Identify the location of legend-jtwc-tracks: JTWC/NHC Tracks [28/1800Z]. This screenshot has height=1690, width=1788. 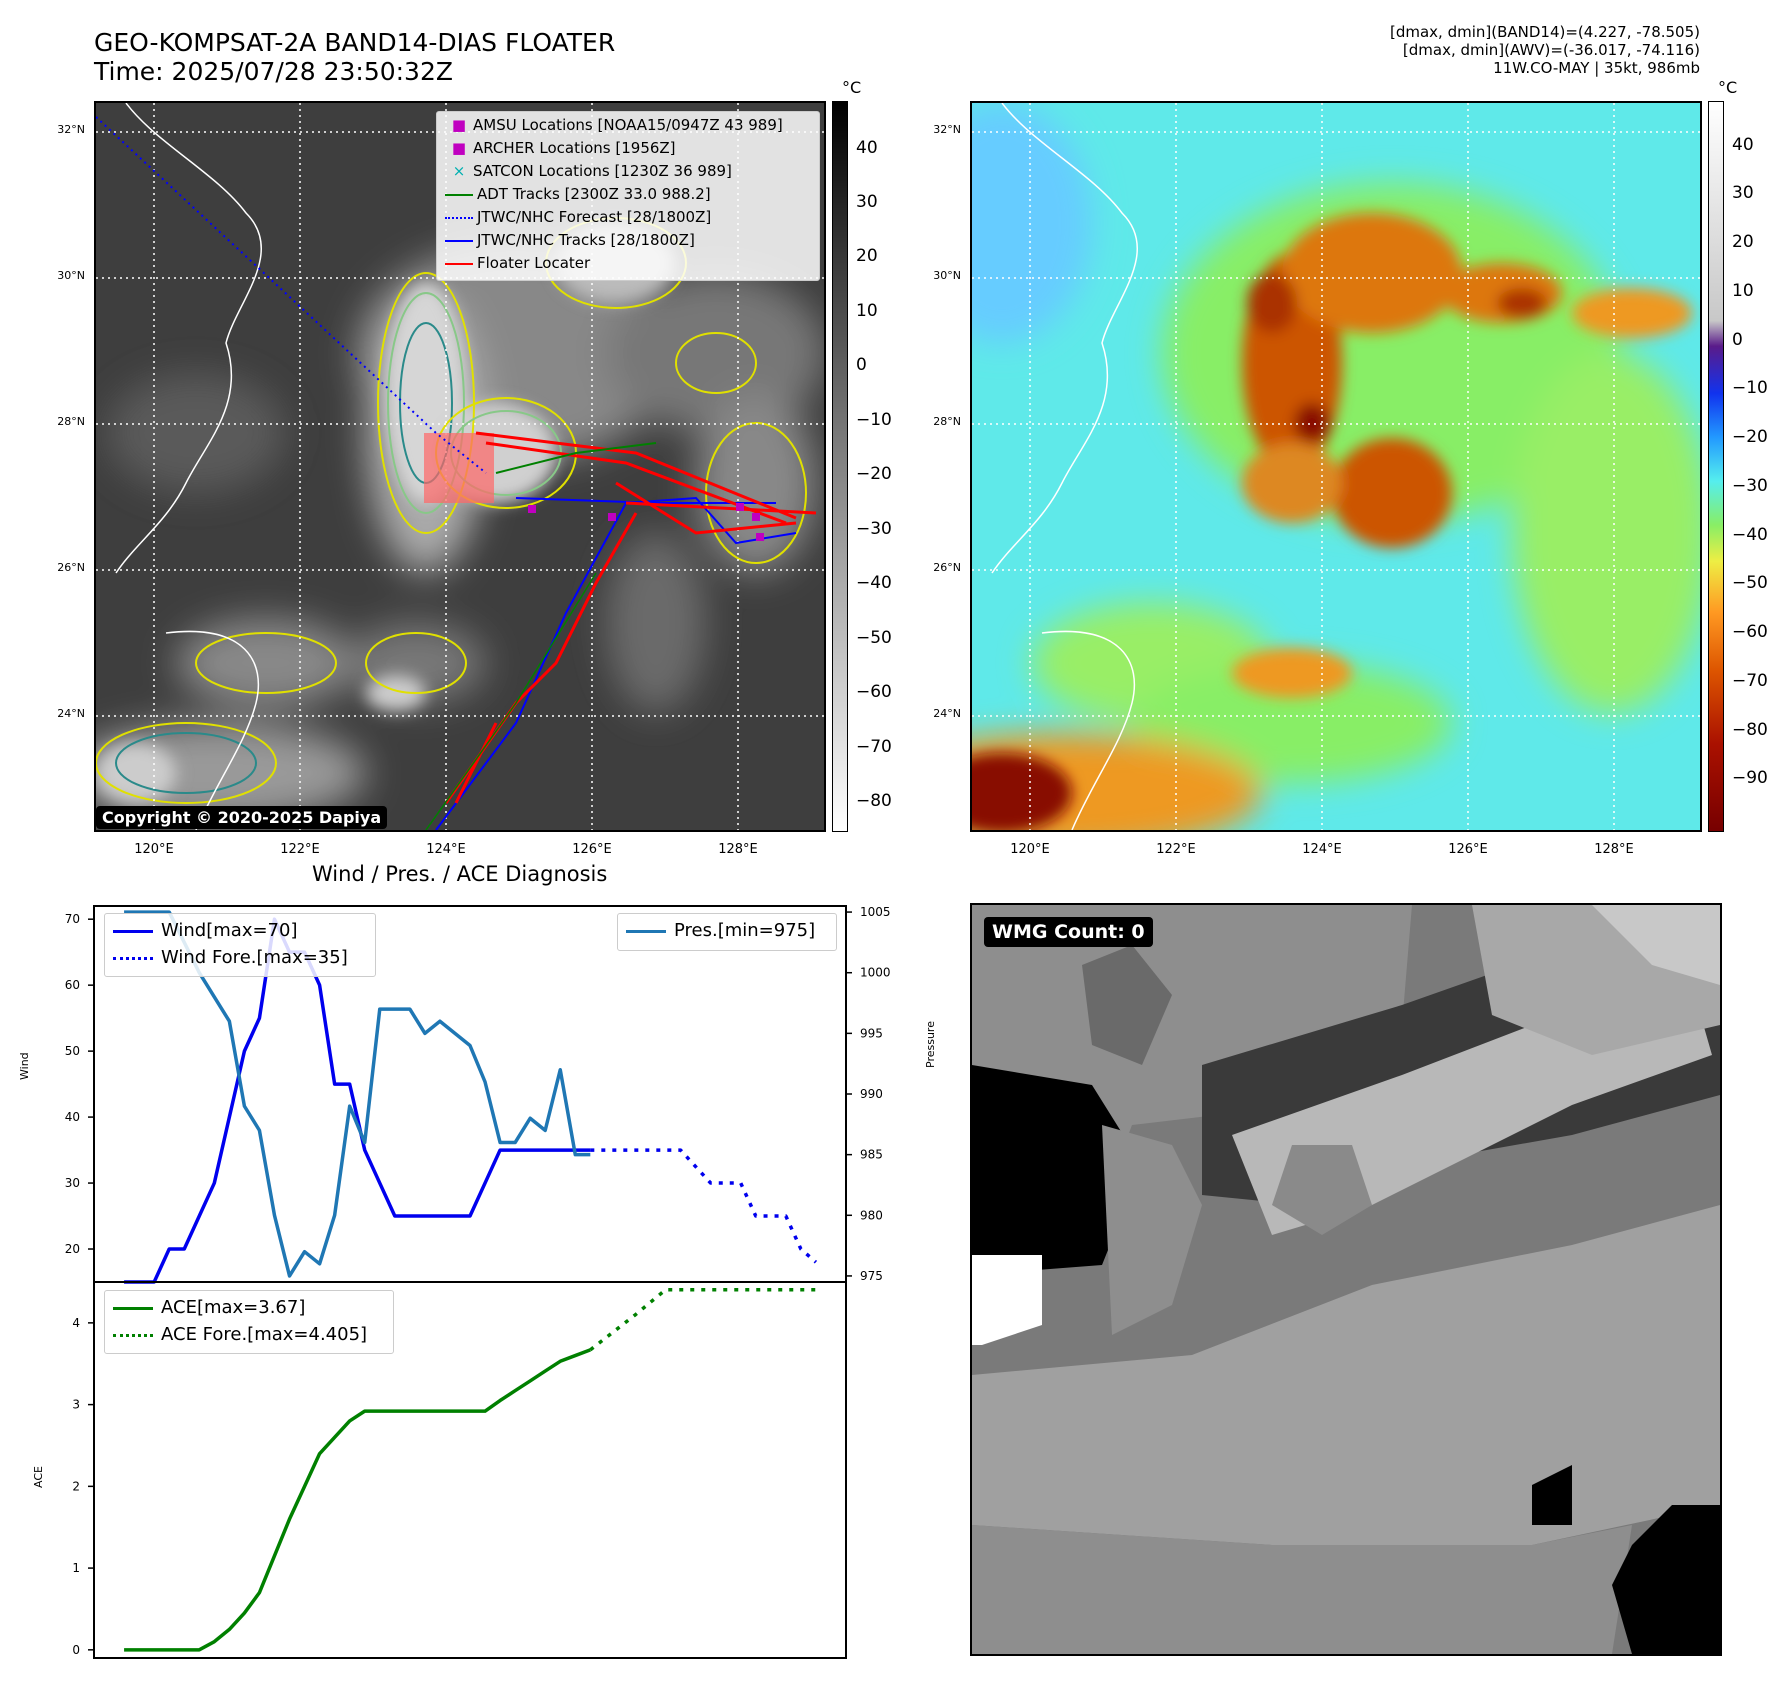
(570, 240).